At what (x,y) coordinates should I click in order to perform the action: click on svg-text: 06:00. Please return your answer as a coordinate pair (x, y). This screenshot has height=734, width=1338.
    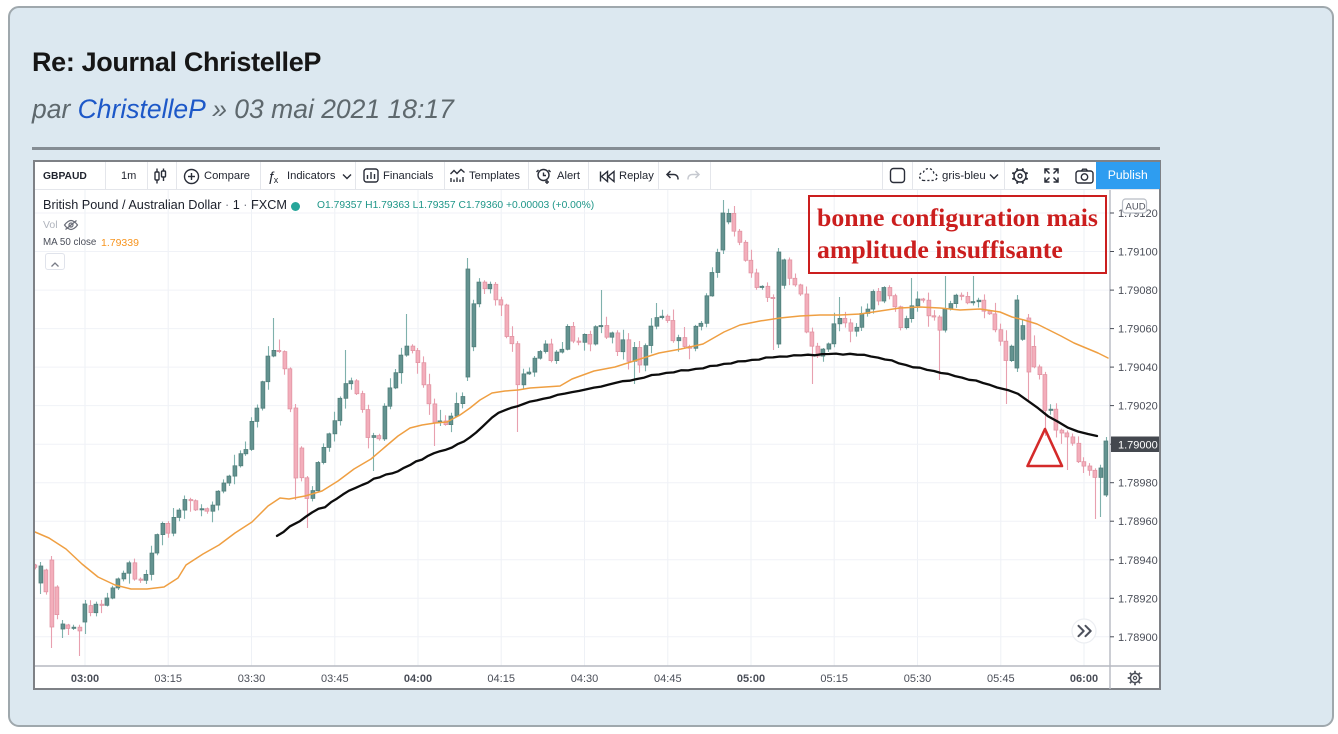
    Looking at the image, I should click on (1084, 679).